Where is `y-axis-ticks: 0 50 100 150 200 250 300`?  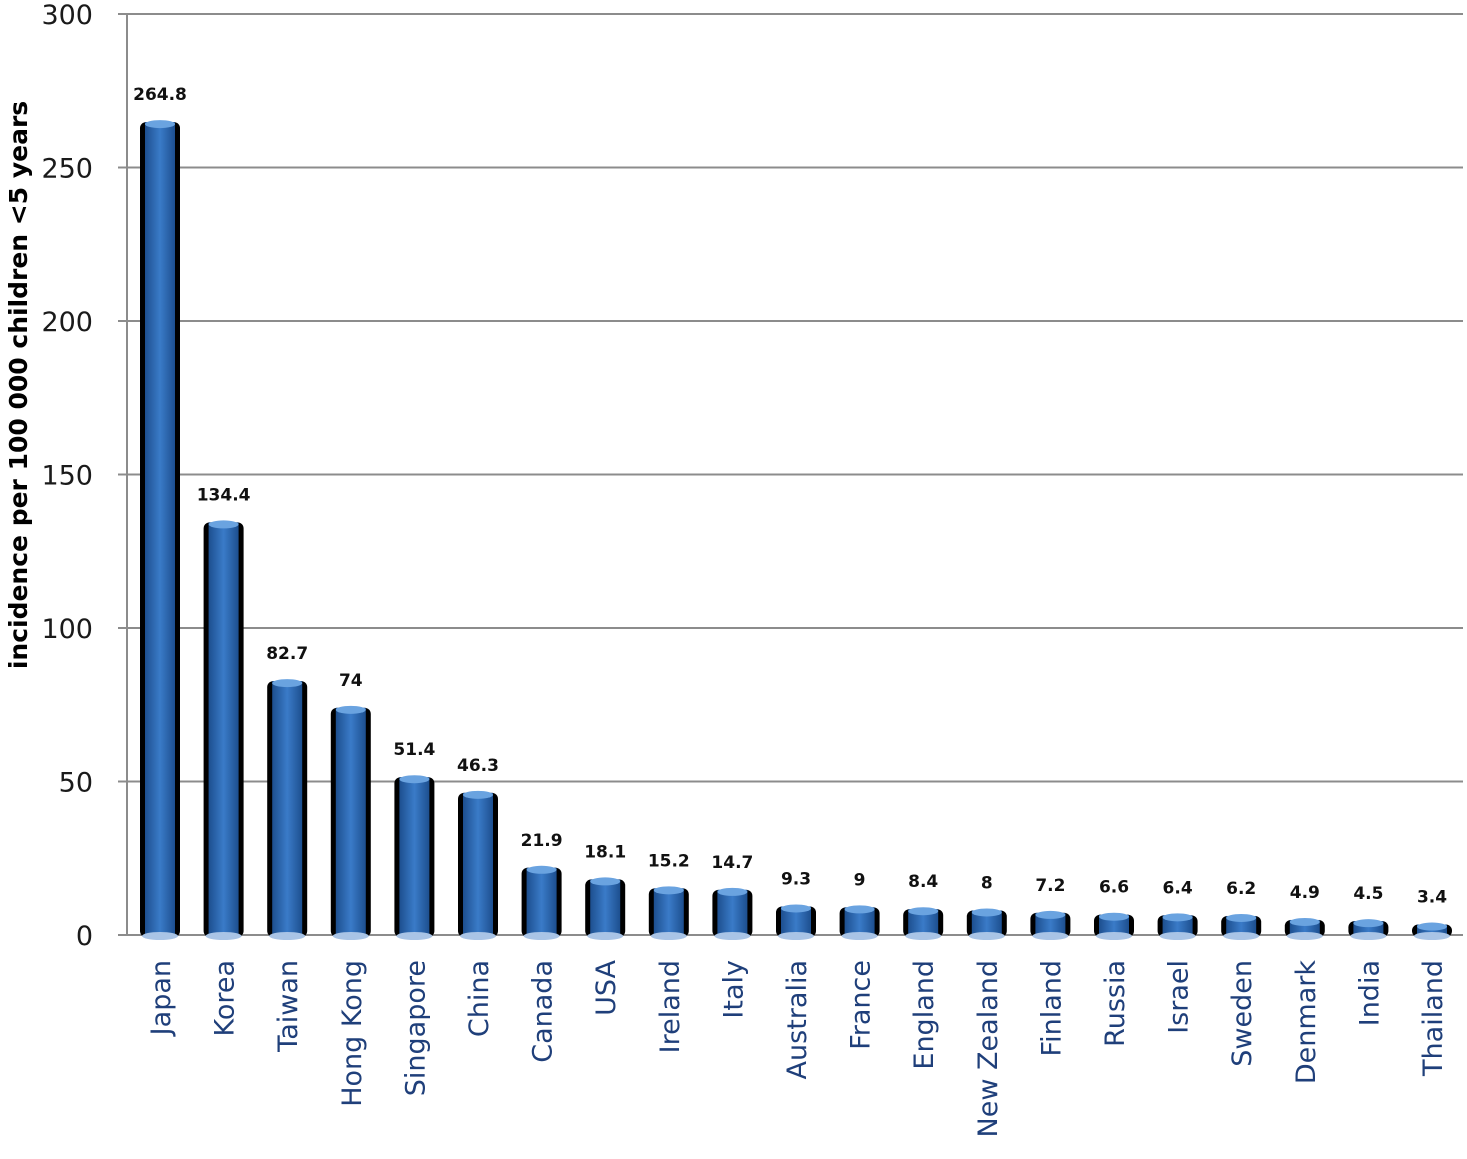
y-axis-ticks: 0 50 100 150 200 250 300 is located at coordinates (67, 476).